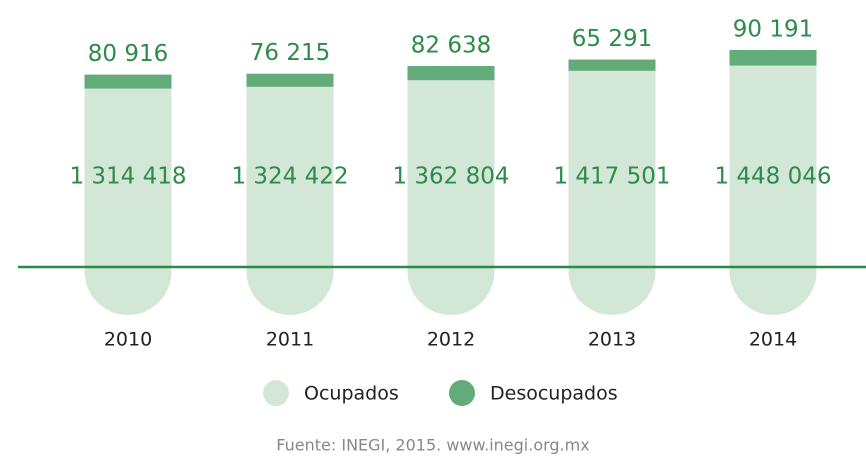  I want to click on legend-label: Ocupados, so click(351, 394).